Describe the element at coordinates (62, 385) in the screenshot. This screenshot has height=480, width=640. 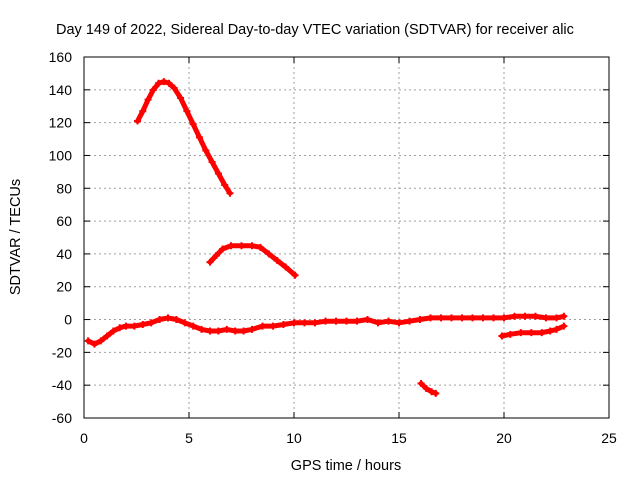
I see `y-tick-label: -40` at that location.